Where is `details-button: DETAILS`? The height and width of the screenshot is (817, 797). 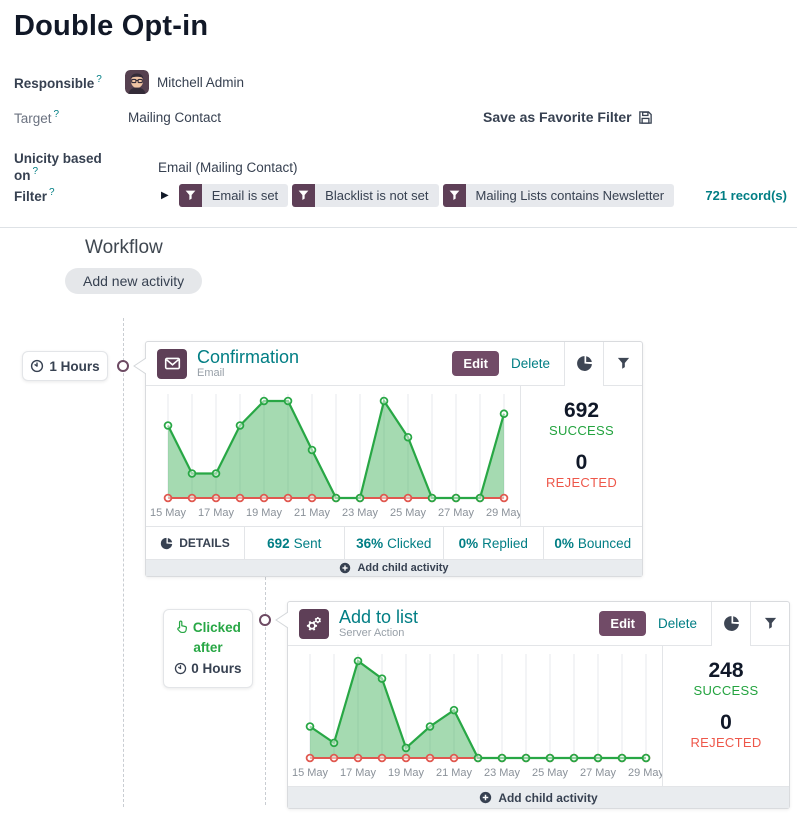 details-button: DETAILS is located at coordinates (195, 543).